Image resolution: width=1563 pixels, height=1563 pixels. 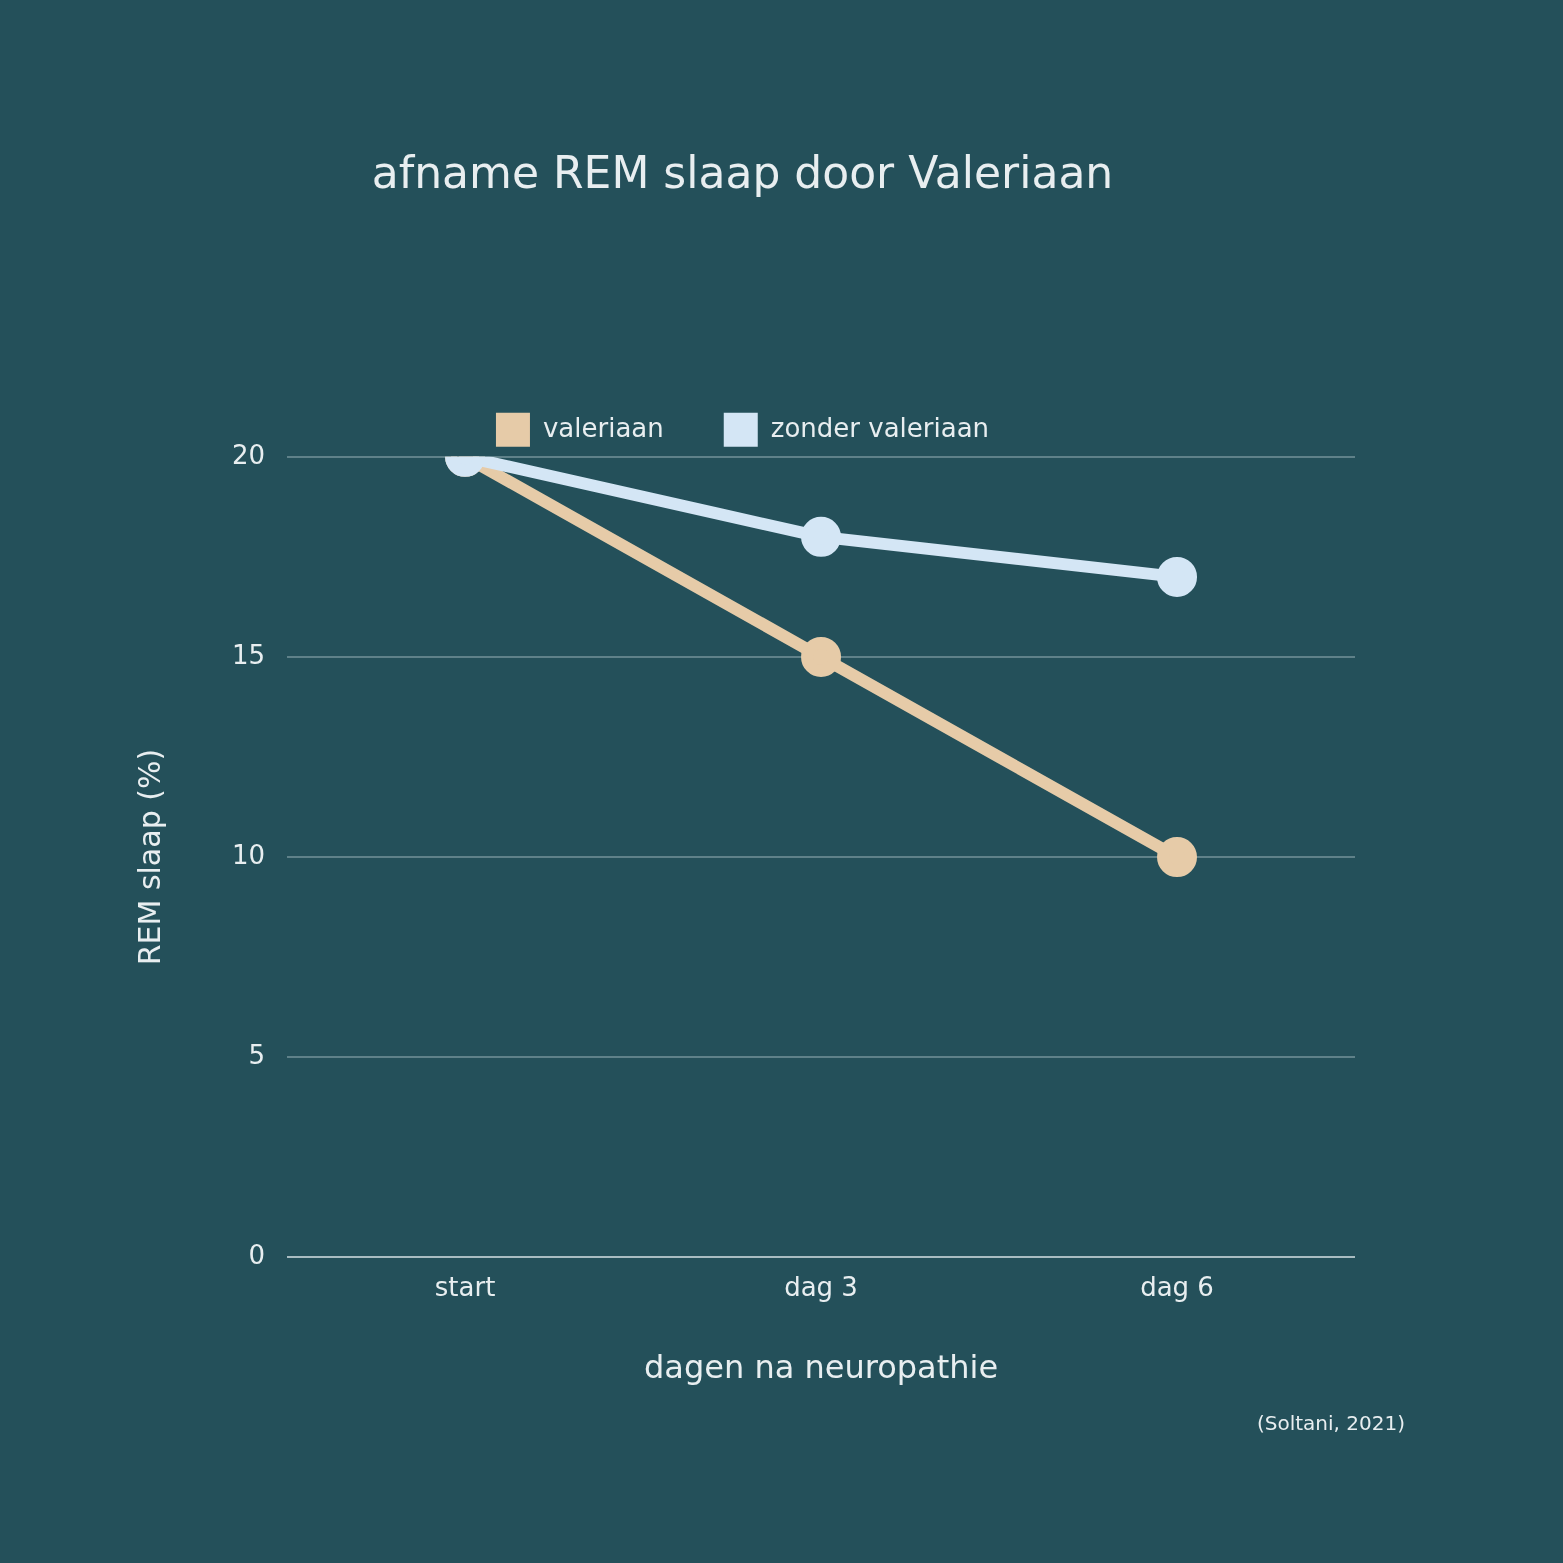 What do you see at coordinates (465, 1286) in the screenshot?
I see `x-tick-label: start` at bounding box center [465, 1286].